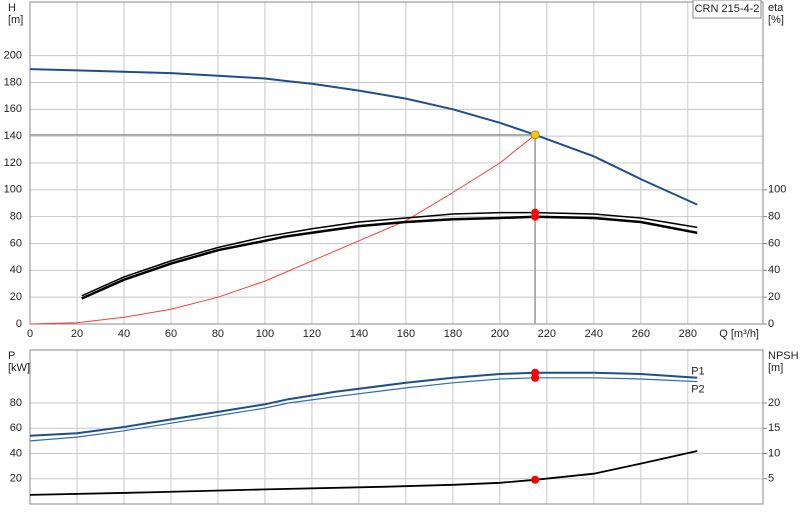  Describe the element at coordinates (776, 20) in the screenshot. I see `y2-axis-label: [%]` at that location.